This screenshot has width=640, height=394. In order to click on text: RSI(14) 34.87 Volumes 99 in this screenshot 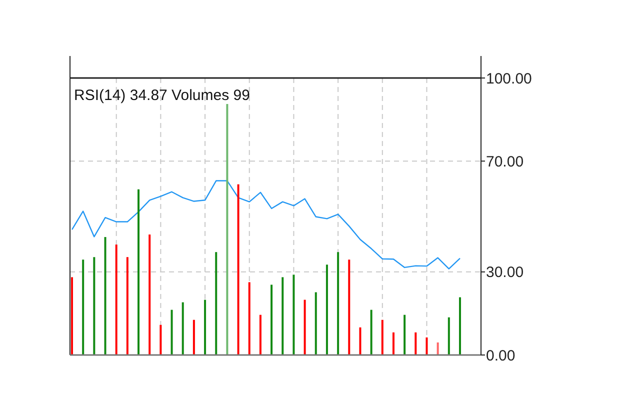, I will do `click(162, 95)`.